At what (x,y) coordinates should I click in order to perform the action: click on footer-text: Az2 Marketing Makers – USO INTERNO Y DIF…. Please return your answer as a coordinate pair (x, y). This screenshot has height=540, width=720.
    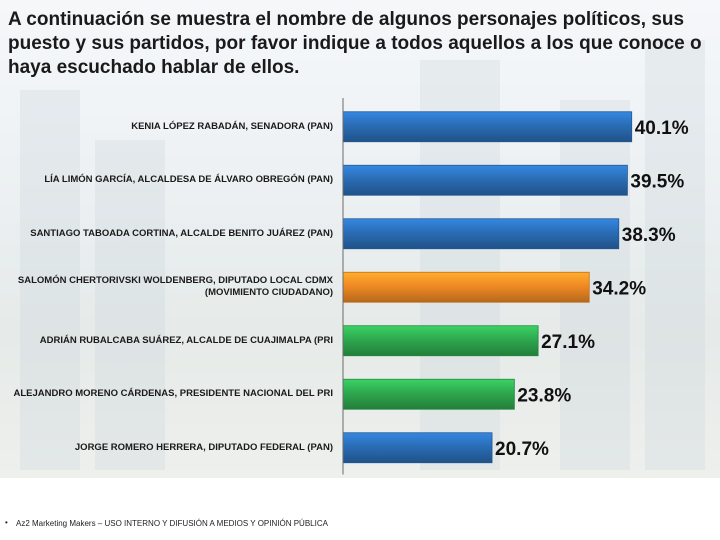
    Looking at the image, I should click on (172, 523).